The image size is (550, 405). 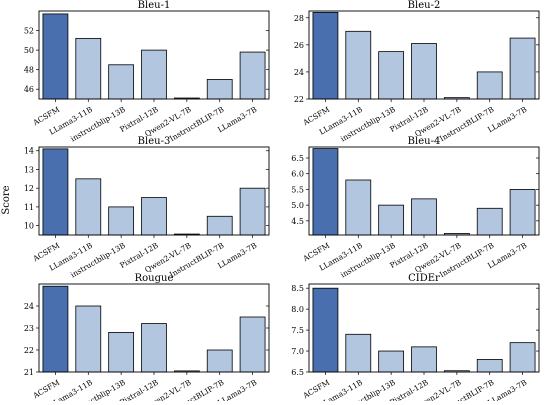 I want to click on y-tick-label: 28, so click(x=299, y=18).